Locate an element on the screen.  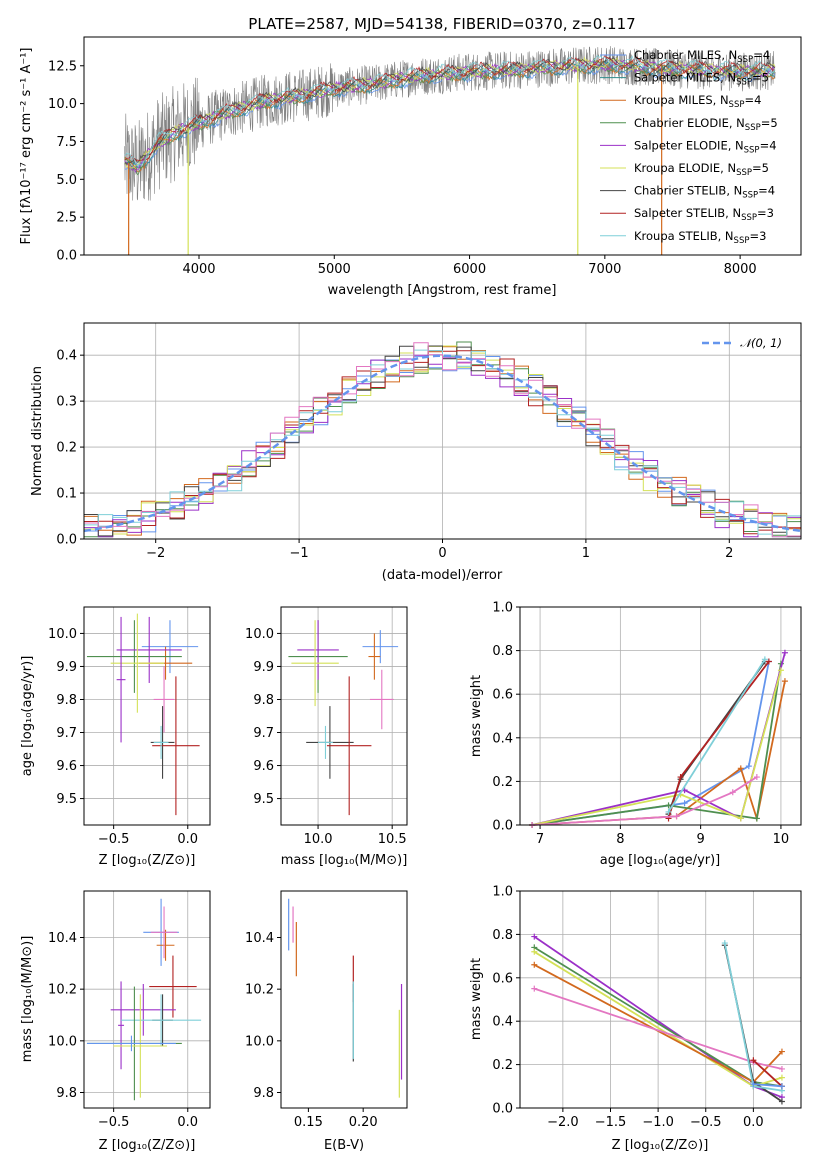
p3-xtick-label: 0.0 is located at coordinates (187, 839).